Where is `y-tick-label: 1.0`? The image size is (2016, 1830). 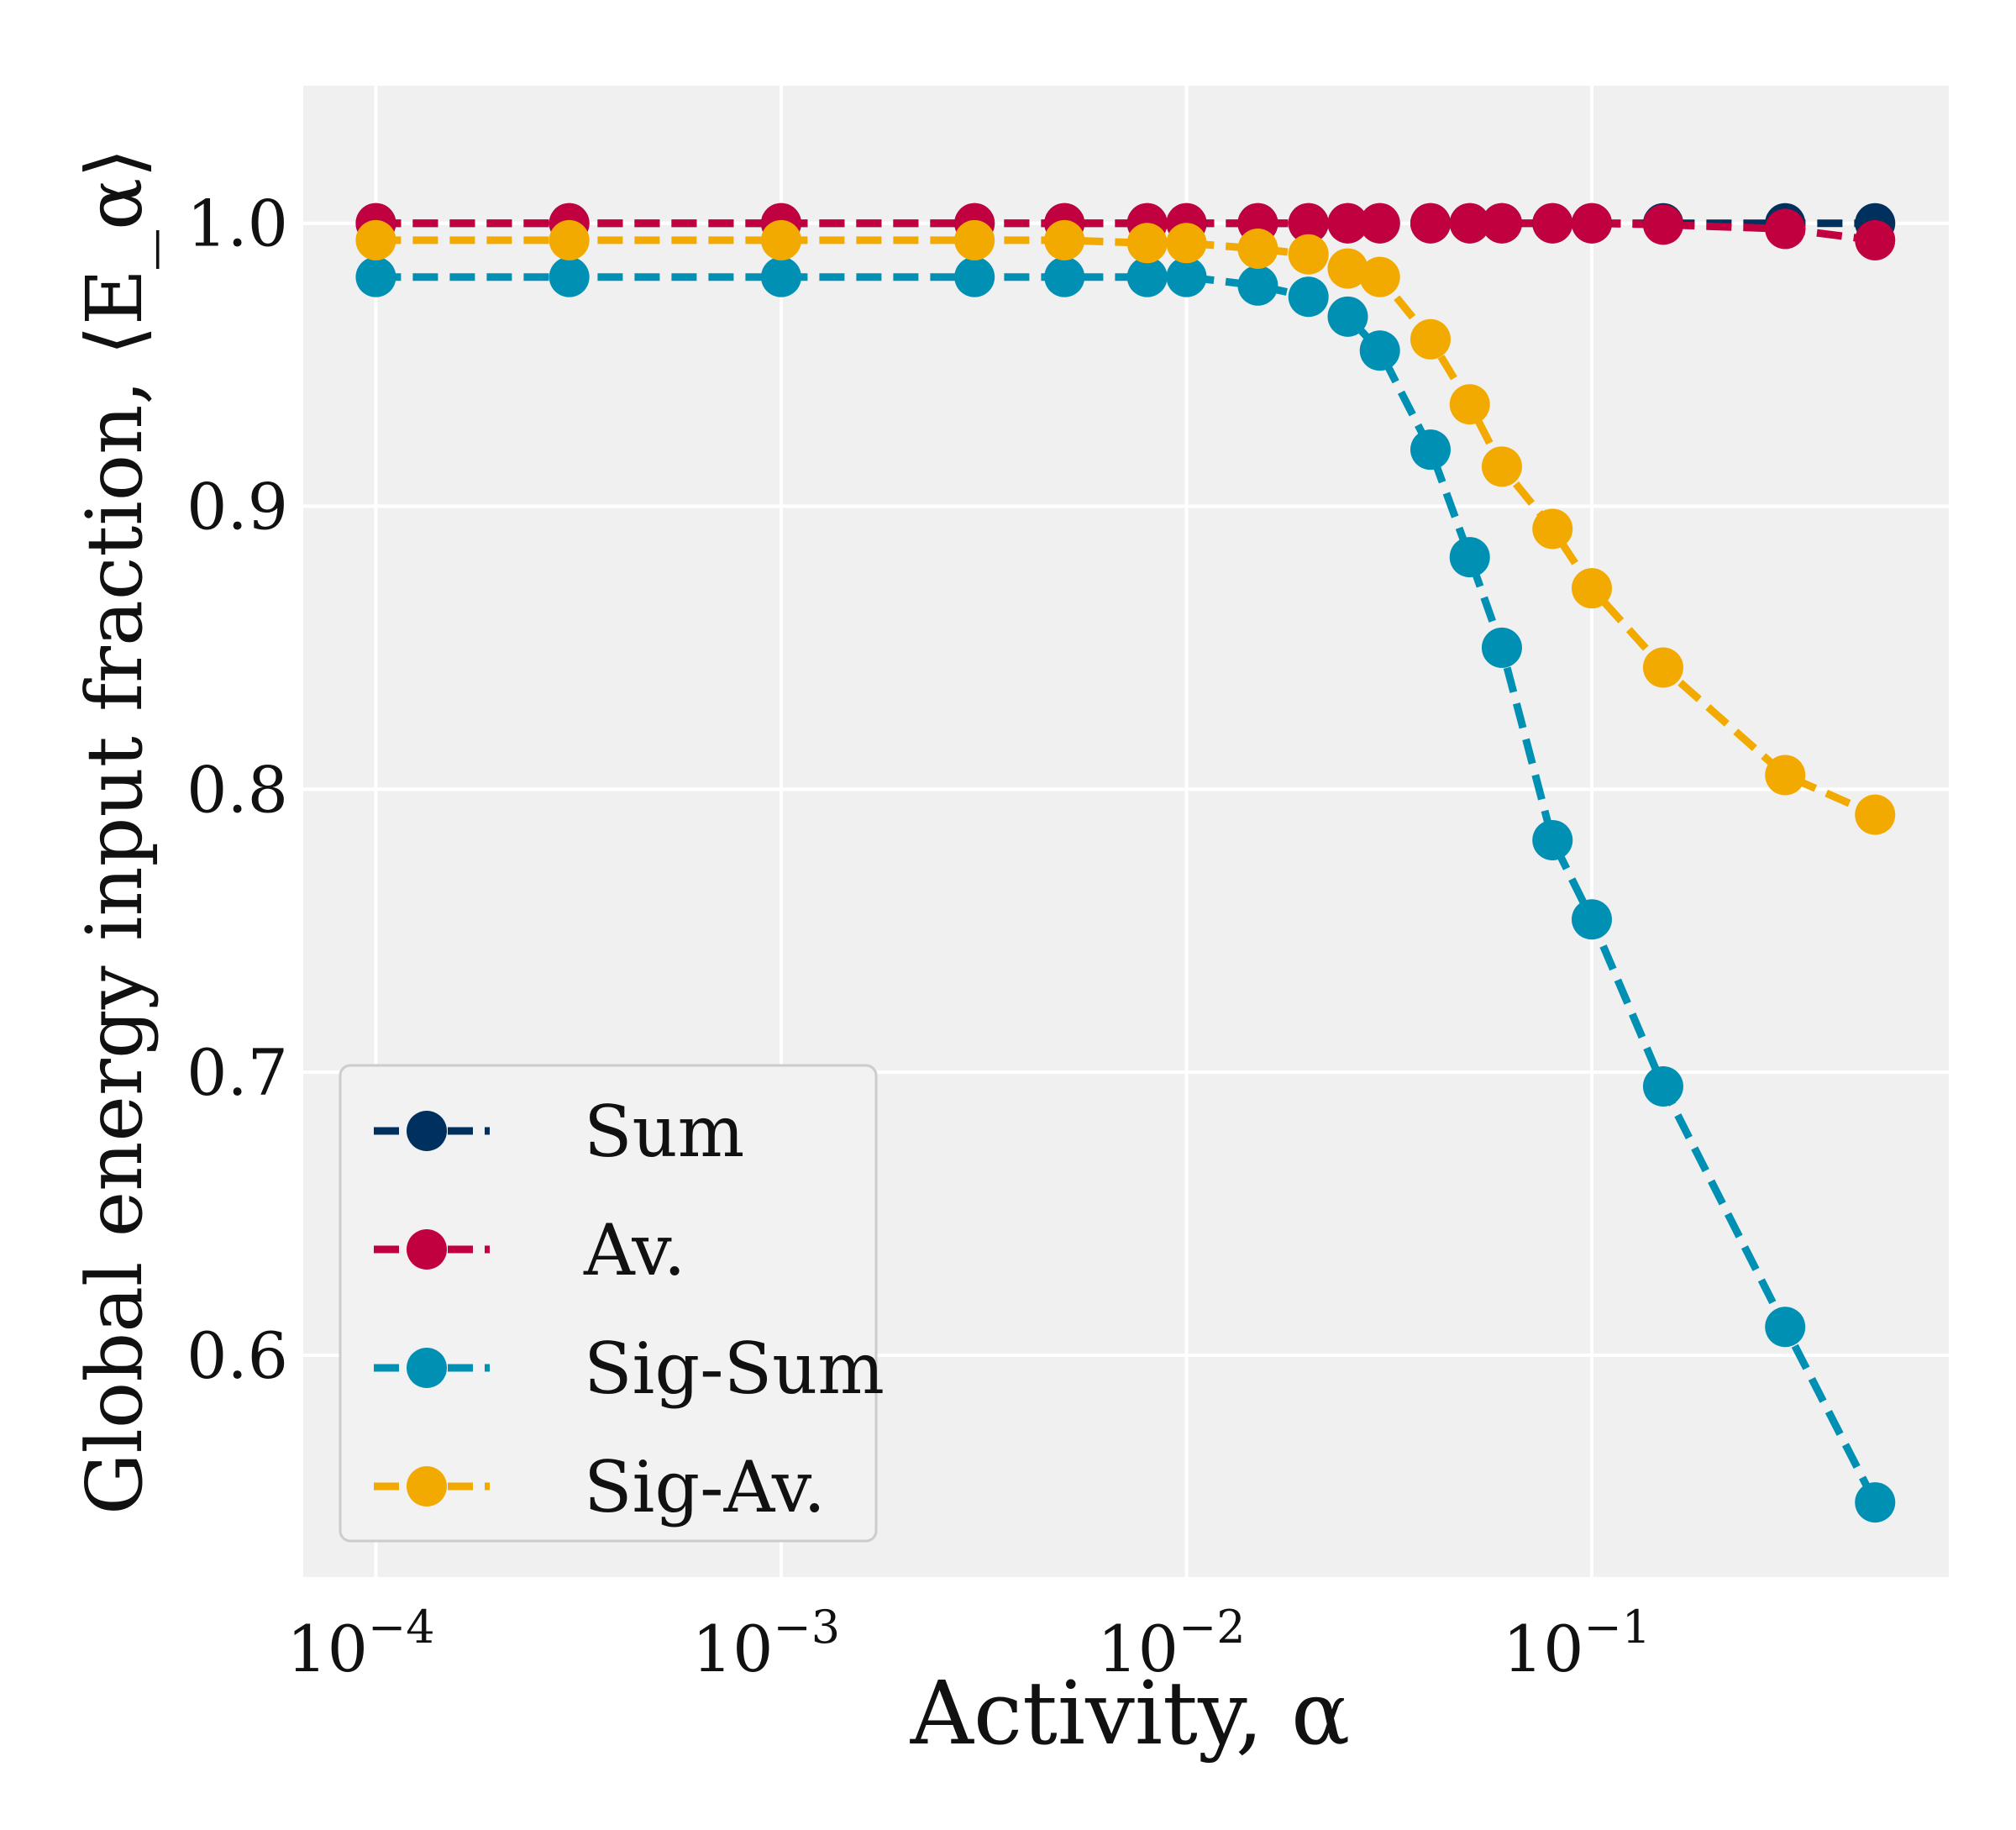
y-tick-label: 1.0 is located at coordinates (237, 224).